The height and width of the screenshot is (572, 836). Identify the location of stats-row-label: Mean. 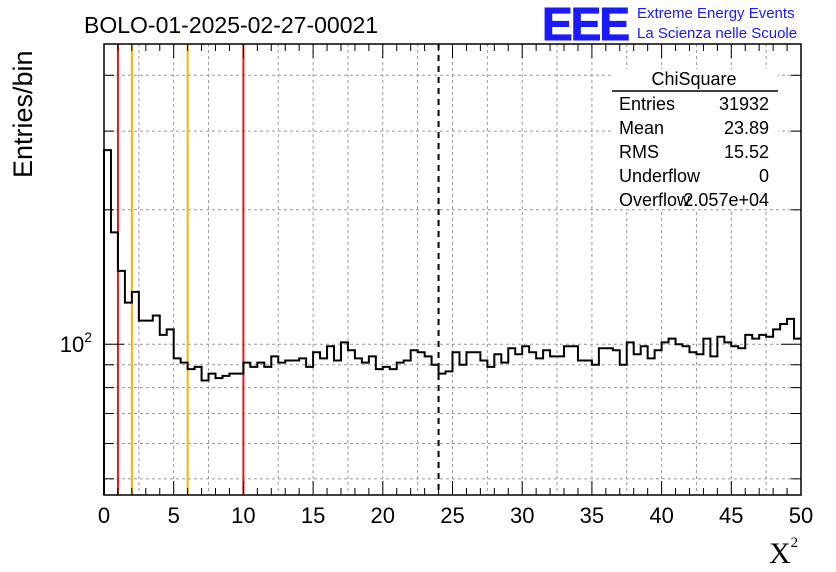
(641, 128).